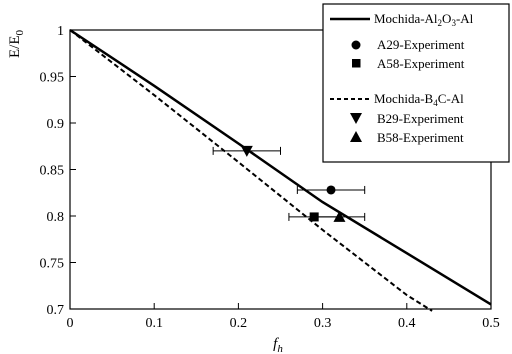 This screenshot has height=354, width=512. What do you see at coordinates (154, 323) in the screenshot?
I see `x-tick-label: 0.1` at bounding box center [154, 323].